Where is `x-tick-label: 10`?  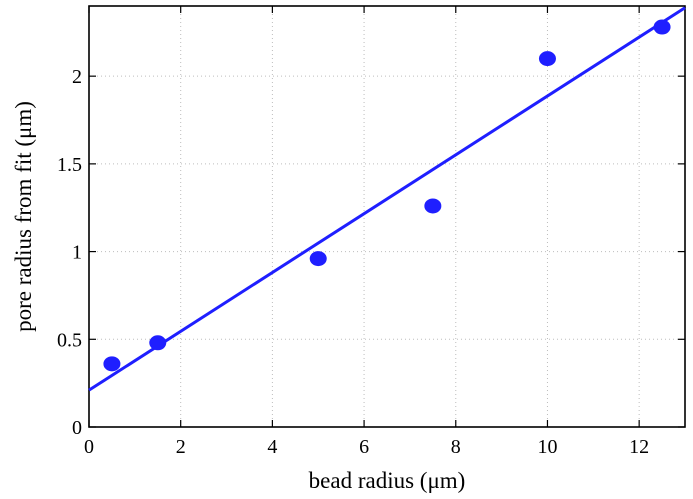 x-tick-label: 10 is located at coordinates (547, 447).